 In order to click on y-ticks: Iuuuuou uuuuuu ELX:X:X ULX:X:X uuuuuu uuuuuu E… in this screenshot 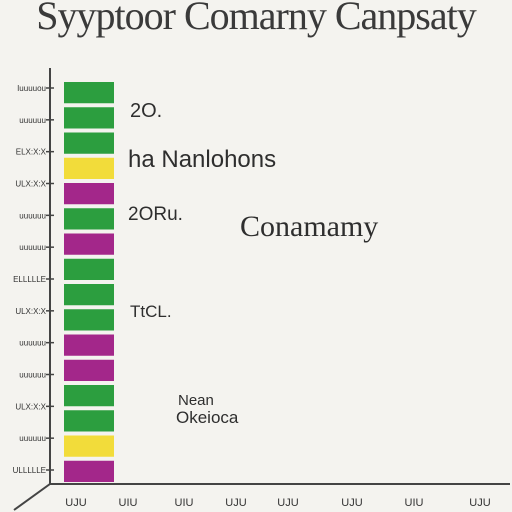, I will do `click(33, 279)`.